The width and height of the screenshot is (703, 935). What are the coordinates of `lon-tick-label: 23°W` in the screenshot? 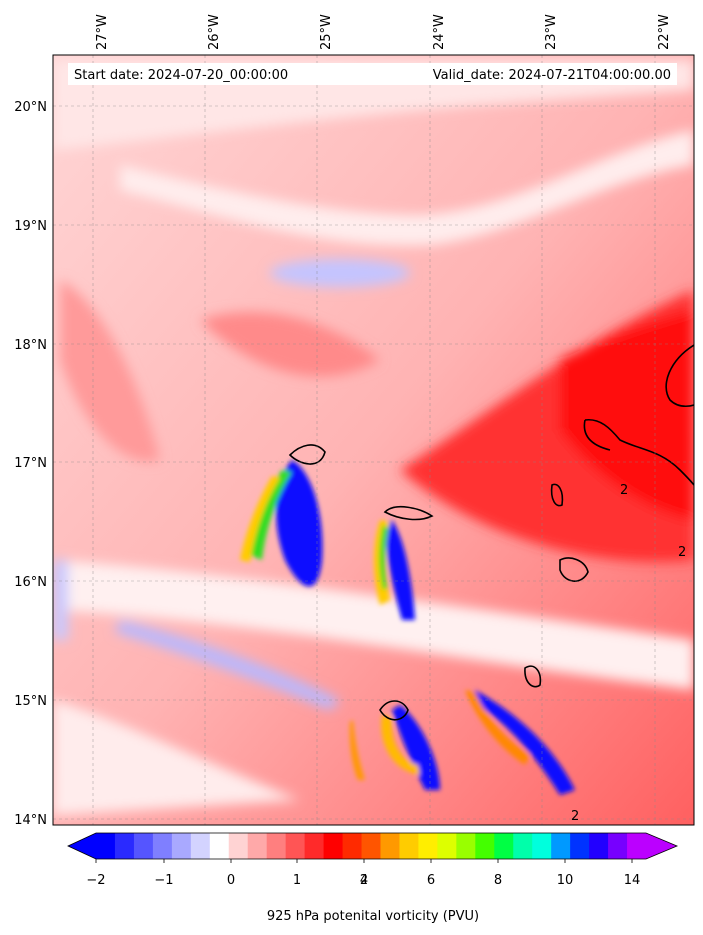 It's located at (551, 32).